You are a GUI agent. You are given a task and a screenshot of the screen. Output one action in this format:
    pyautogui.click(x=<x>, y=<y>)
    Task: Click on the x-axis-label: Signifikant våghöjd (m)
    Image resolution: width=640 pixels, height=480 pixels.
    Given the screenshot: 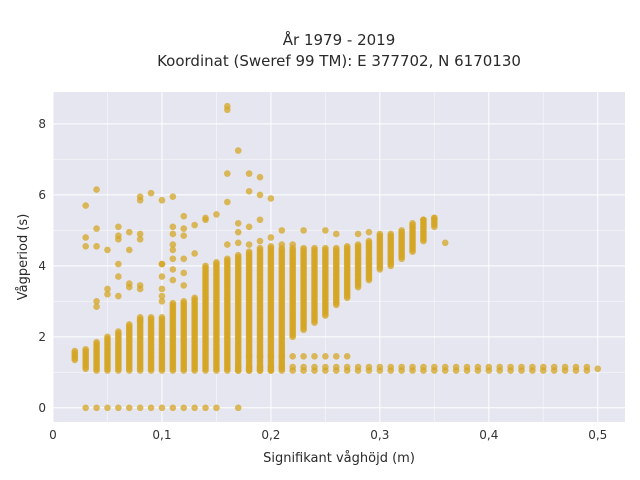 What is the action you would take?
    pyautogui.click(x=339, y=458)
    